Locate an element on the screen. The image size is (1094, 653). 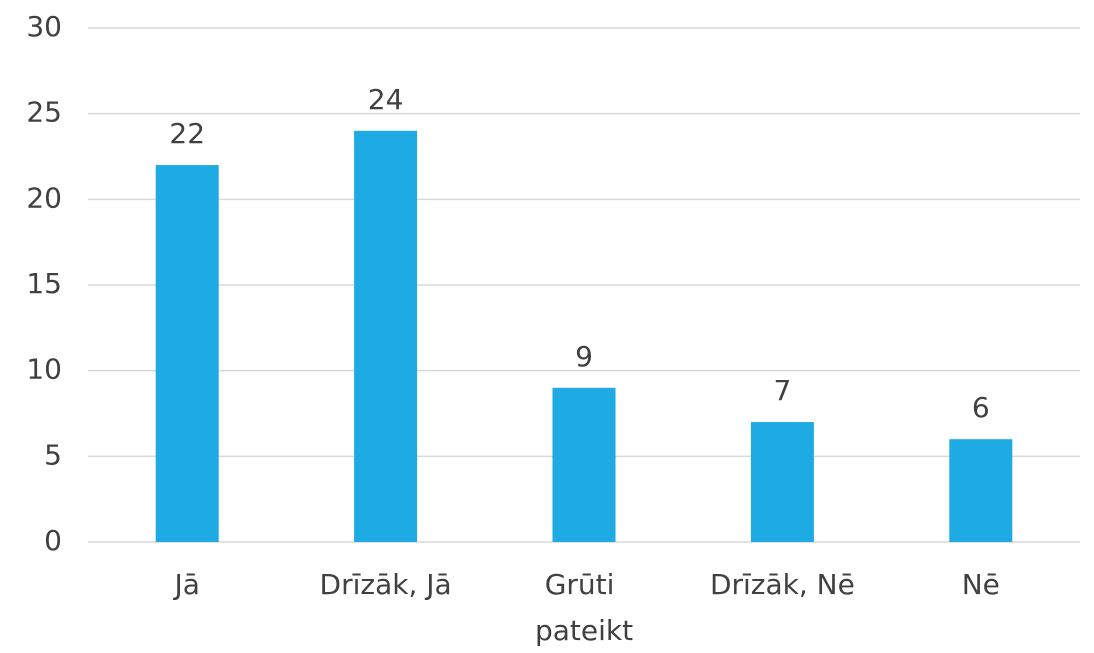
y-tick-label: 0 is located at coordinates (53, 540).